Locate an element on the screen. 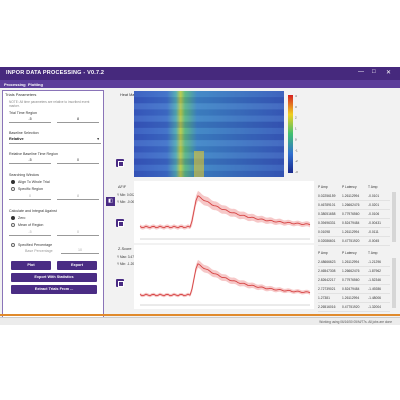 This screenshot has height=400, width=400. trial-time-region-label: Trial Time Region is located at coordinates (23, 113).